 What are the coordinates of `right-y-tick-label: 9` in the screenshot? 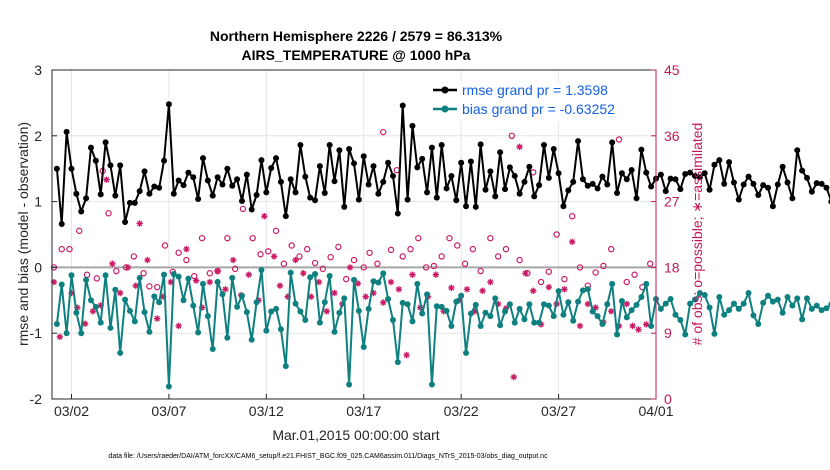 It's located at (668, 333).